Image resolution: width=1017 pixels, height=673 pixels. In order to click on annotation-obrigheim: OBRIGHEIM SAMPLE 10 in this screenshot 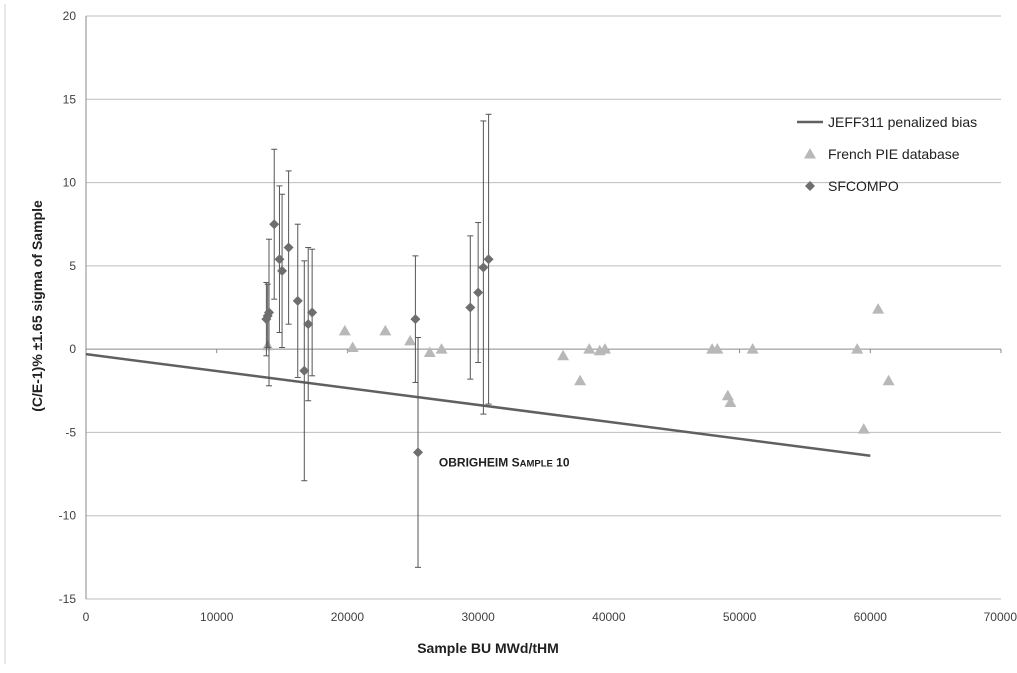, I will do `click(504, 462)`.